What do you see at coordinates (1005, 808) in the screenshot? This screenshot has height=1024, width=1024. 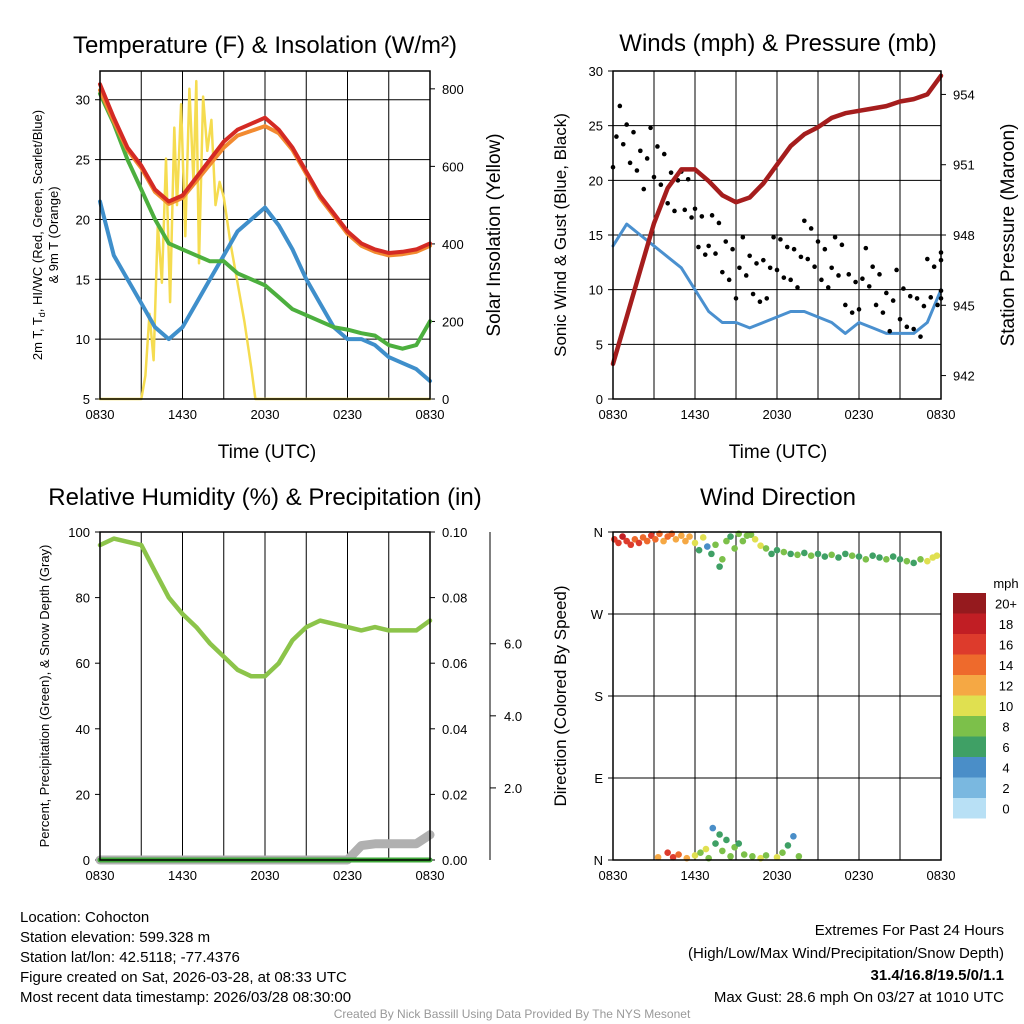 I see `colorbar-label: 0` at bounding box center [1005, 808].